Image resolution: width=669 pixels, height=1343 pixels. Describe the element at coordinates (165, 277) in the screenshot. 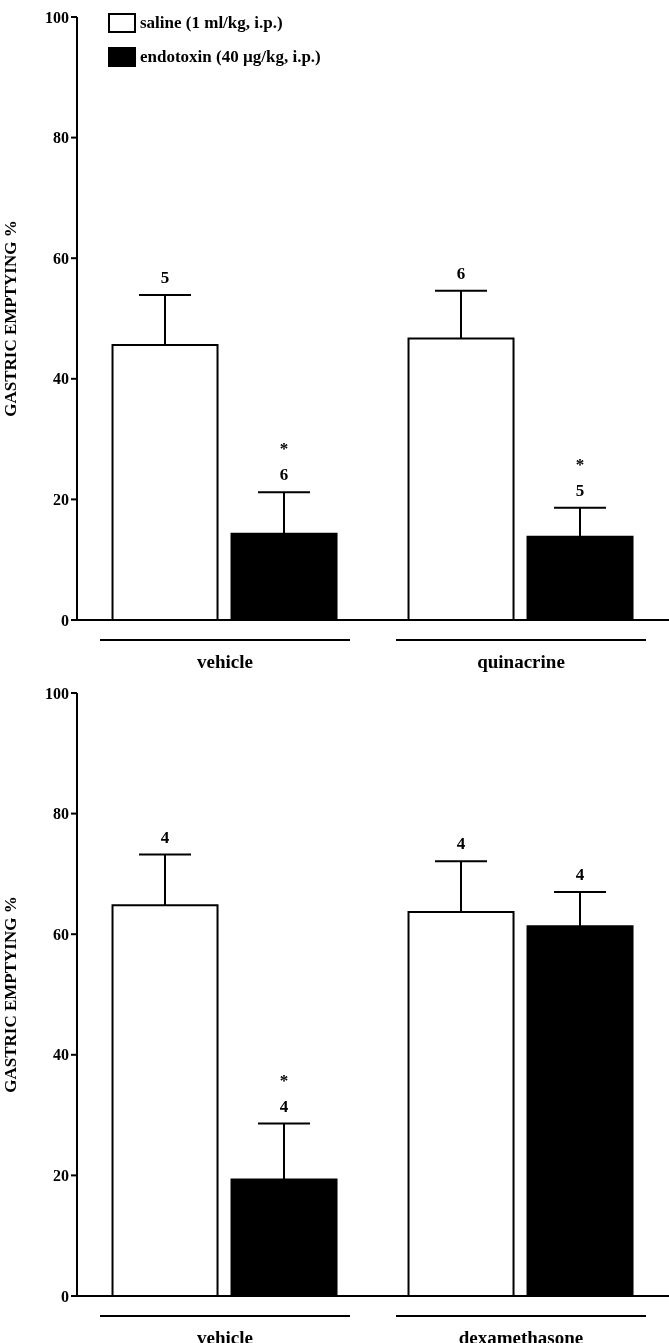

I see `annotation: 5` at that location.